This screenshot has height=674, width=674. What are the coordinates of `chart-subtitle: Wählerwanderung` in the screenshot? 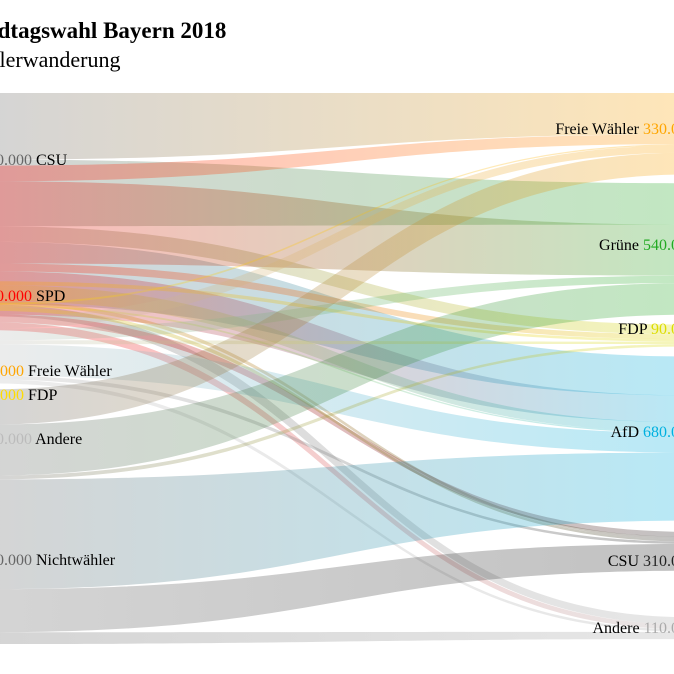 It's located at (60, 59).